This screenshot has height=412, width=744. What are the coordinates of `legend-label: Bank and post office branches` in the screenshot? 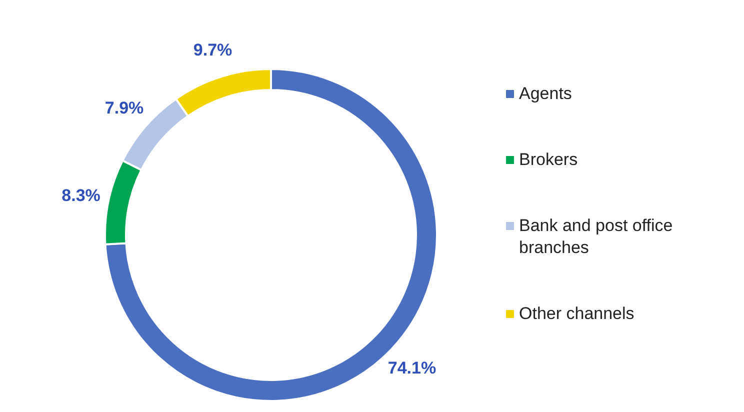 It's located at (596, 237).